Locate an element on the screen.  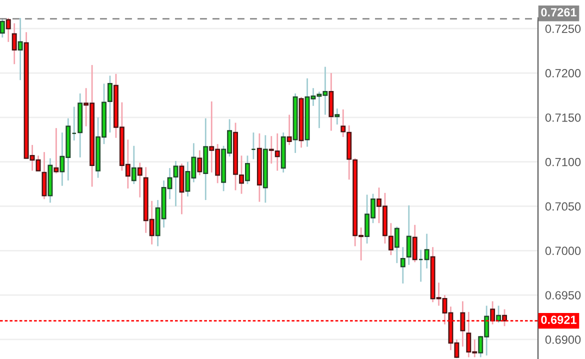
y-tick-label: 0.7200 is located at coordinates (563, 73).